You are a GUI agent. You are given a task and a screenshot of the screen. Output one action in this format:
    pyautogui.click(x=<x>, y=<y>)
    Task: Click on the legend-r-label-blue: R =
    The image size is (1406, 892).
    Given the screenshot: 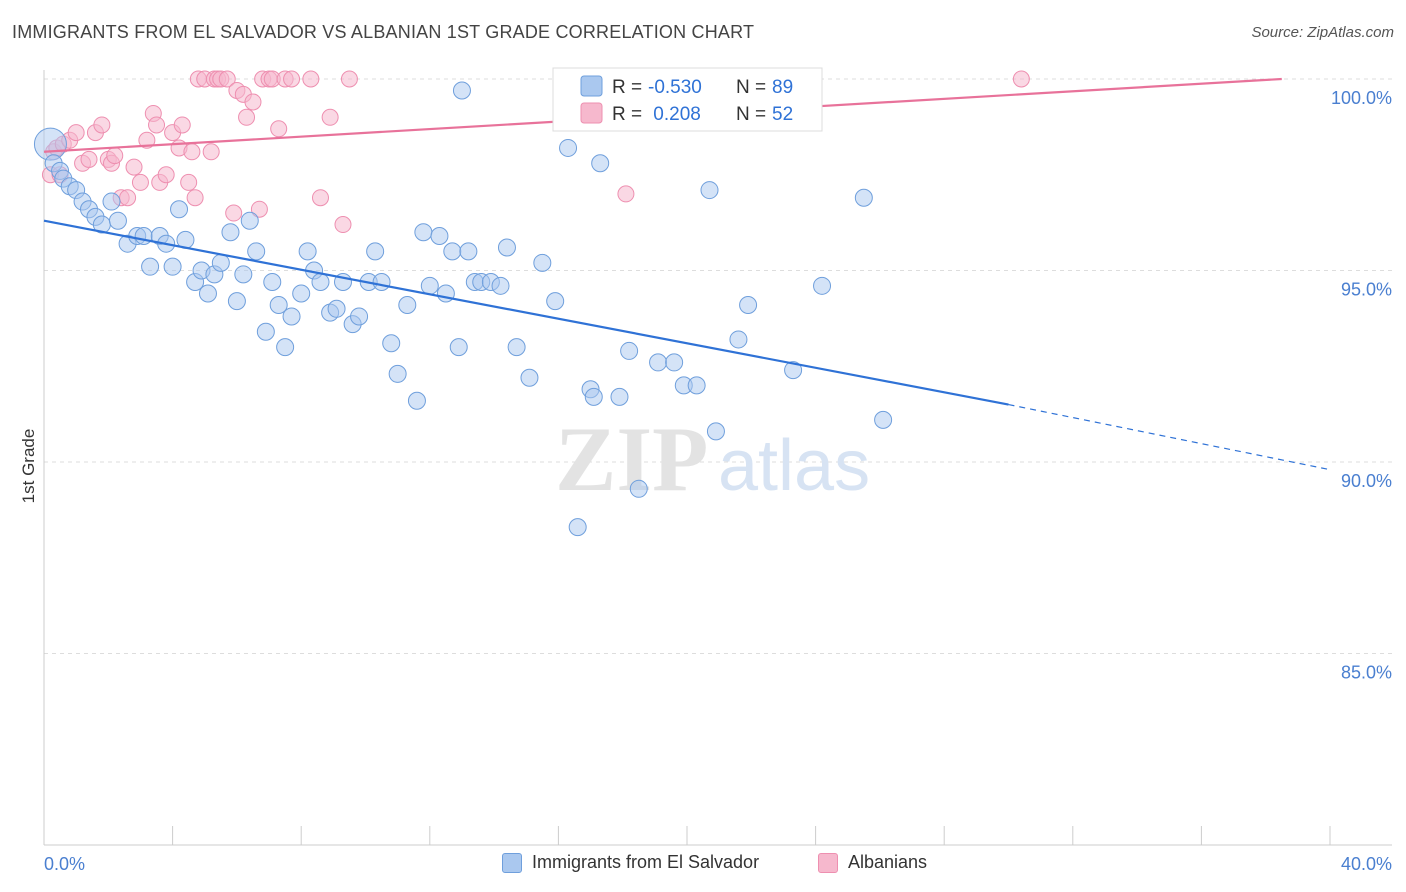 What is the action you would take?
    pyautogui.click(x=627, y=87)
    